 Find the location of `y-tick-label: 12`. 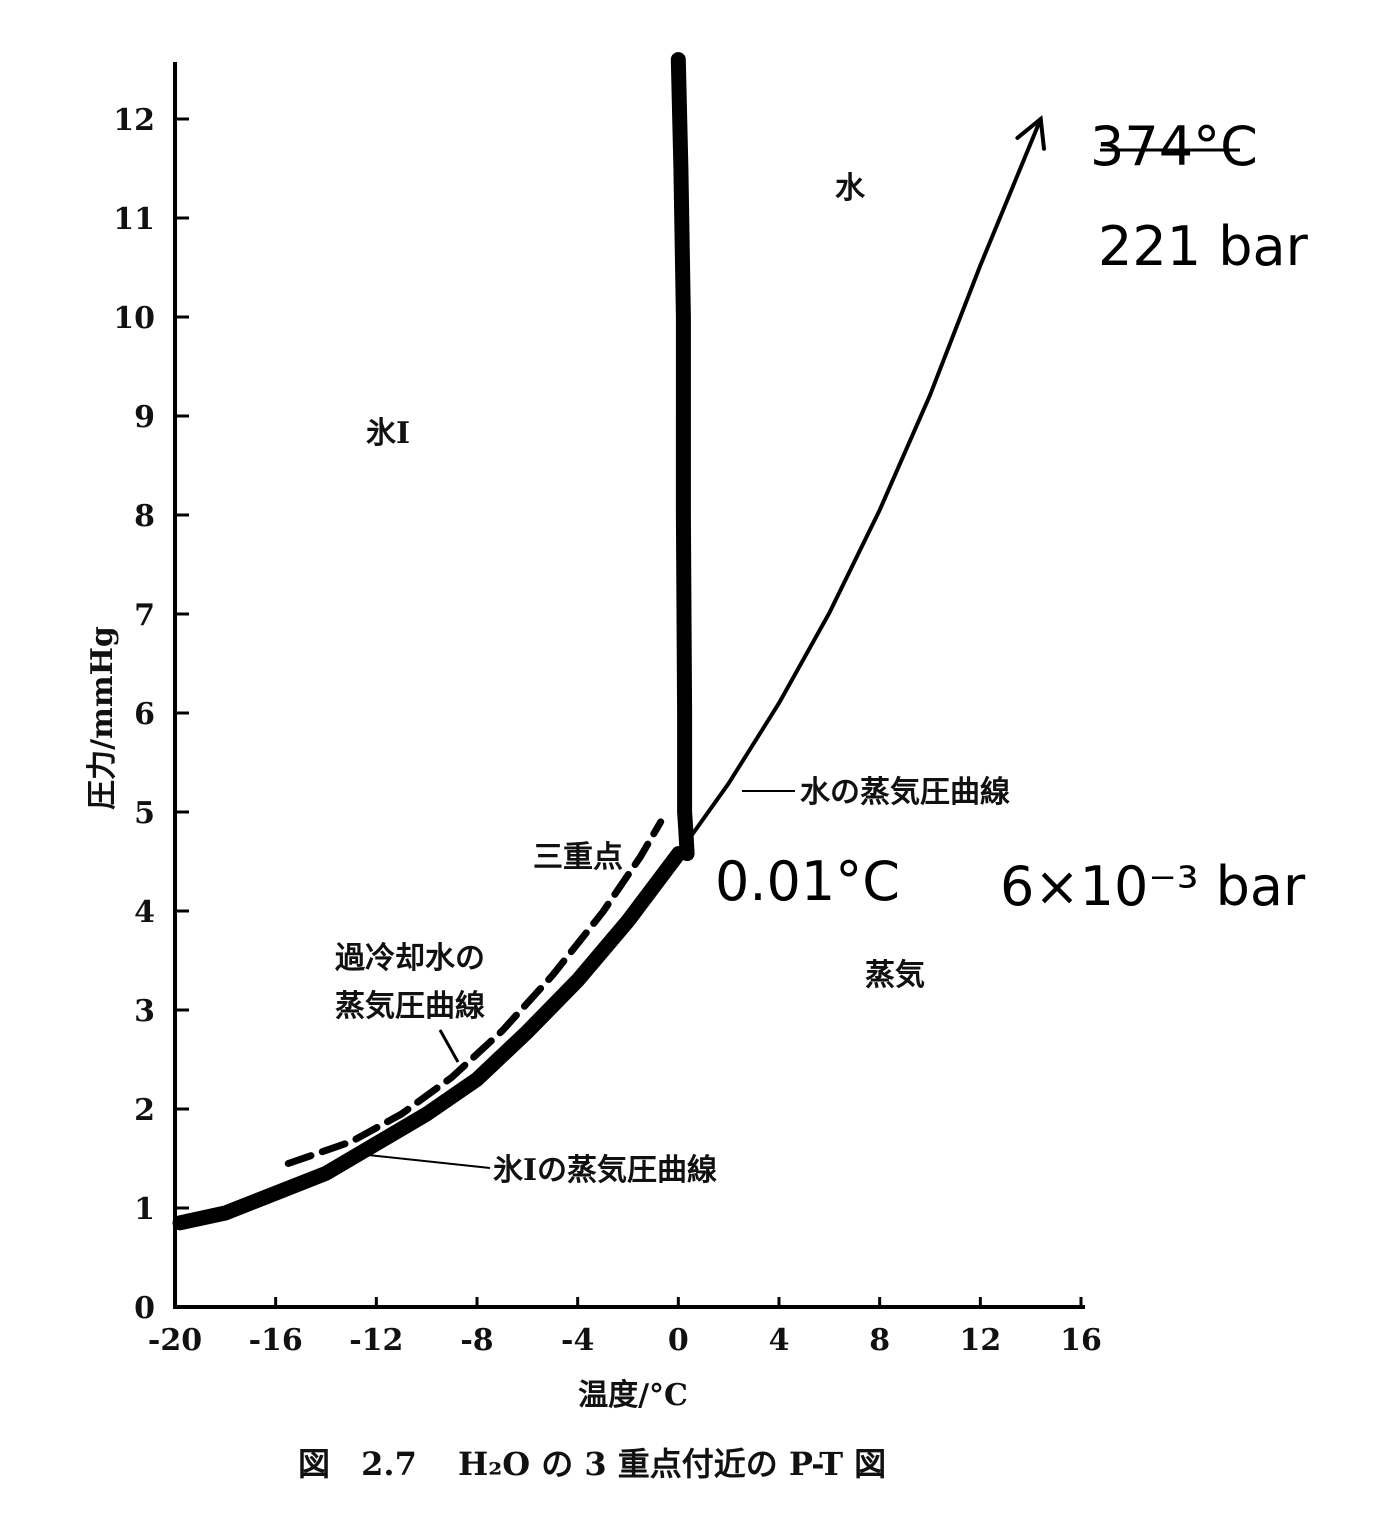

y-tick-label: 12 is located at coordinates (134, 120).